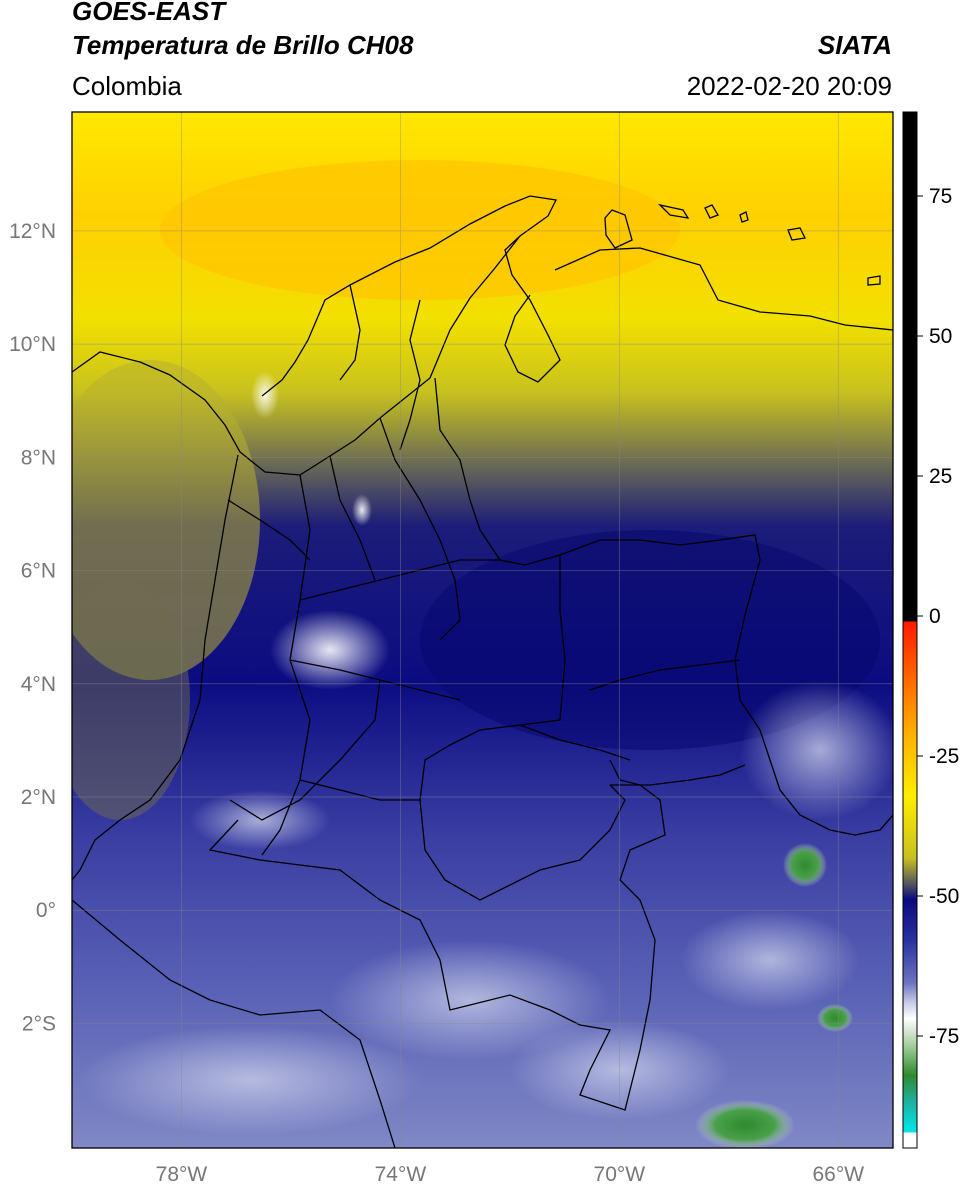 The height and width of the screenshot is (1190, 966). Describe the element at coordinates (243, 45) in the screenshot. I see `product-title: Temperatura de Brillo CH08` at that location.